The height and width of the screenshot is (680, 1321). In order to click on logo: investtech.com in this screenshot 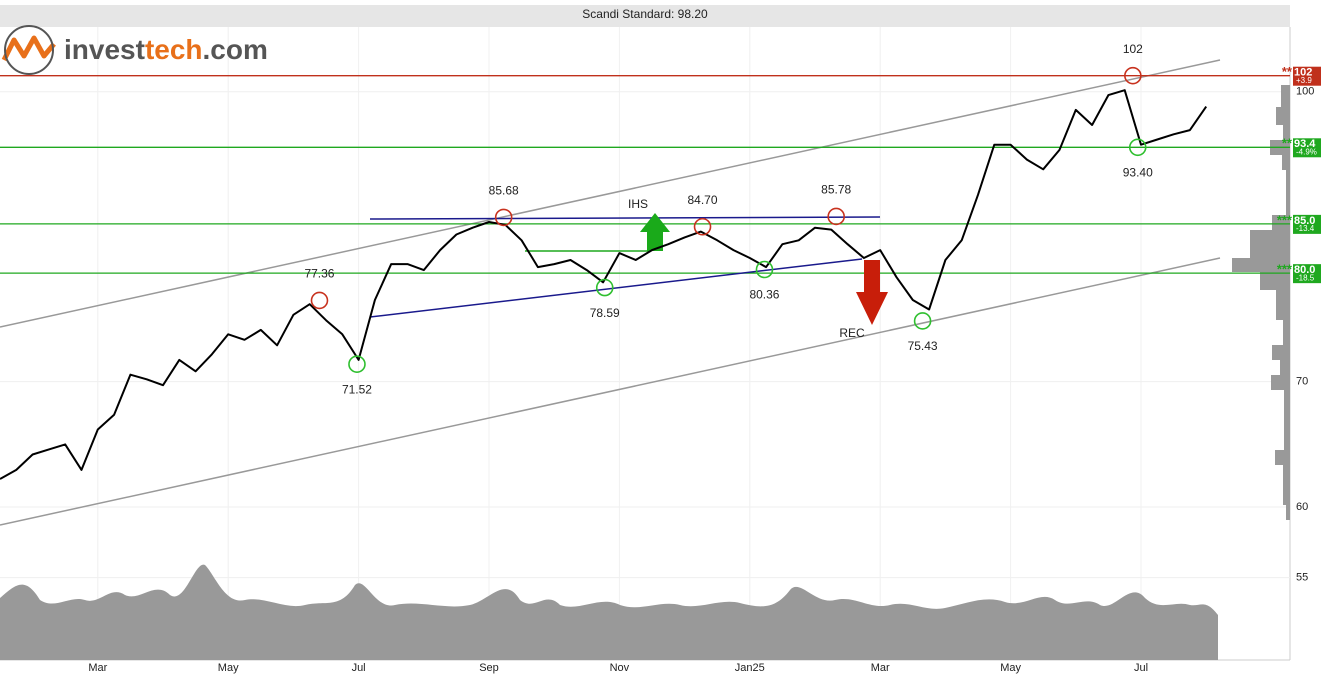, I will do `click(134, 50)`.